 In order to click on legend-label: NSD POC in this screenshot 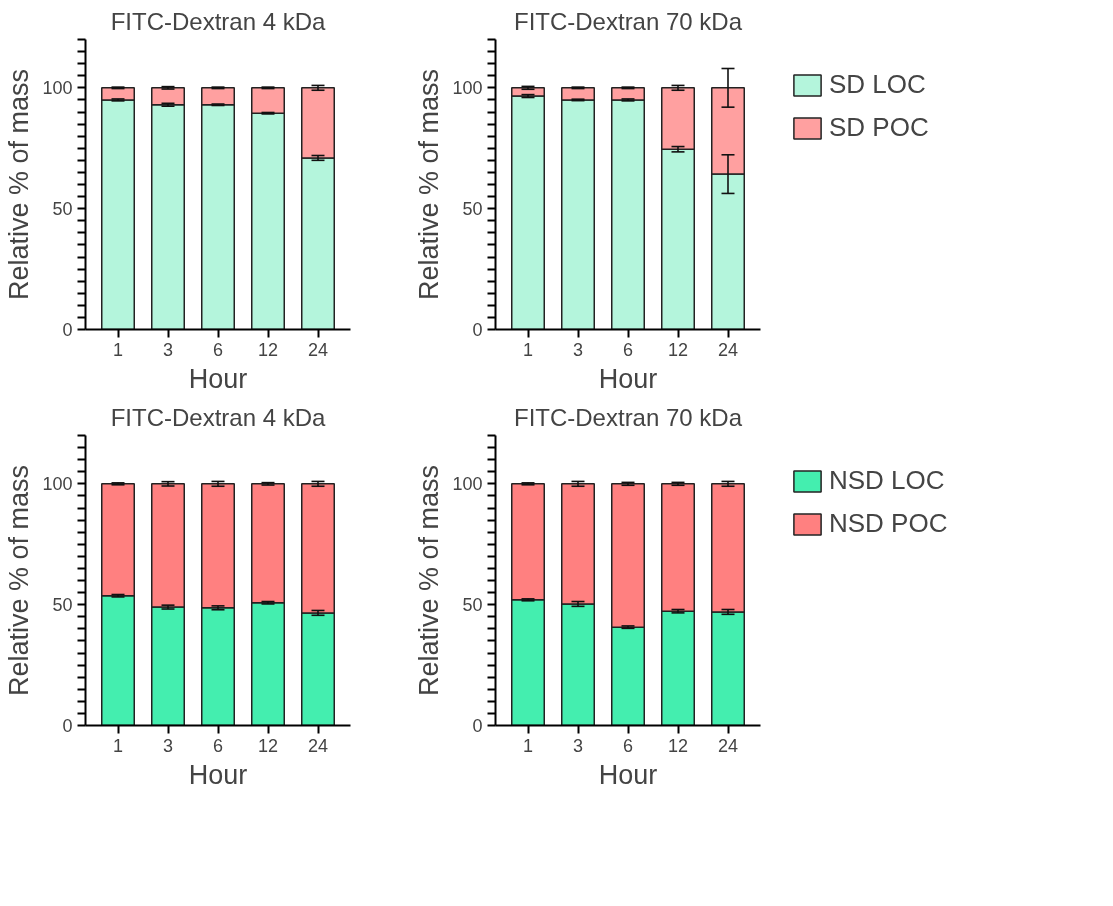, I will do `click(888, 523)`.